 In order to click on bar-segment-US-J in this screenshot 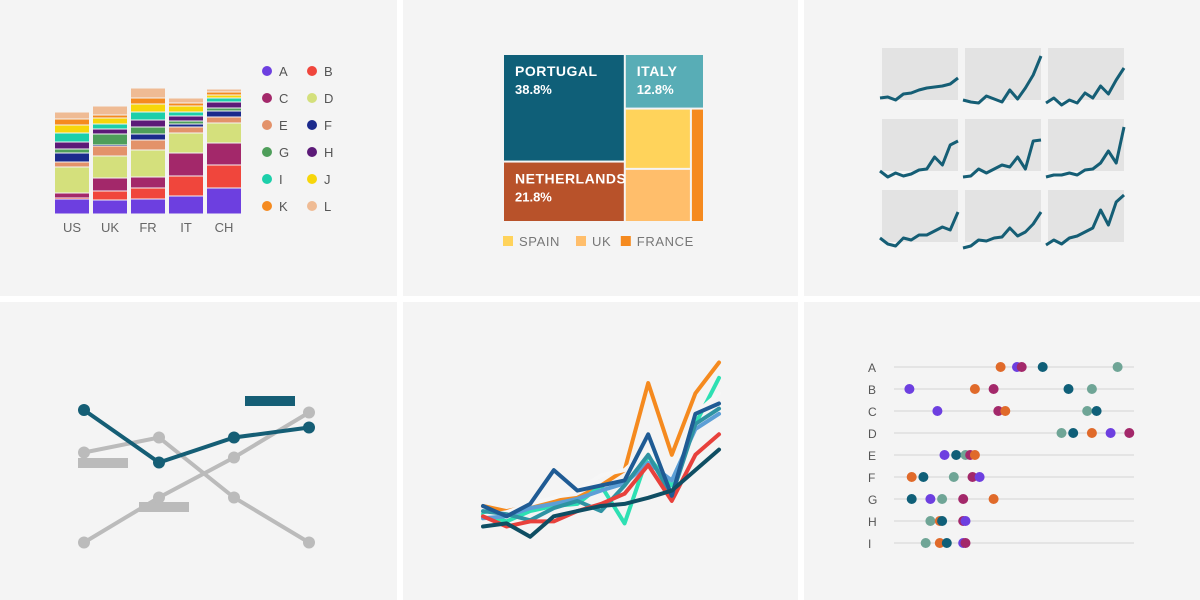, I will do `click(72, 129)`.